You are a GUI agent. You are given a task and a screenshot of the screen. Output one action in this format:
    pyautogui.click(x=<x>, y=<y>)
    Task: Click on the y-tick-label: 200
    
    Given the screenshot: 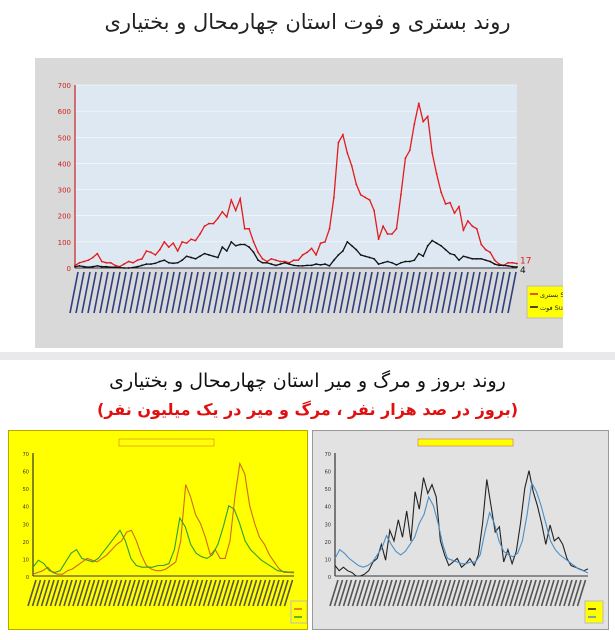 What is the action you would take?
    pyautogui.click(x=64, y=217)
    